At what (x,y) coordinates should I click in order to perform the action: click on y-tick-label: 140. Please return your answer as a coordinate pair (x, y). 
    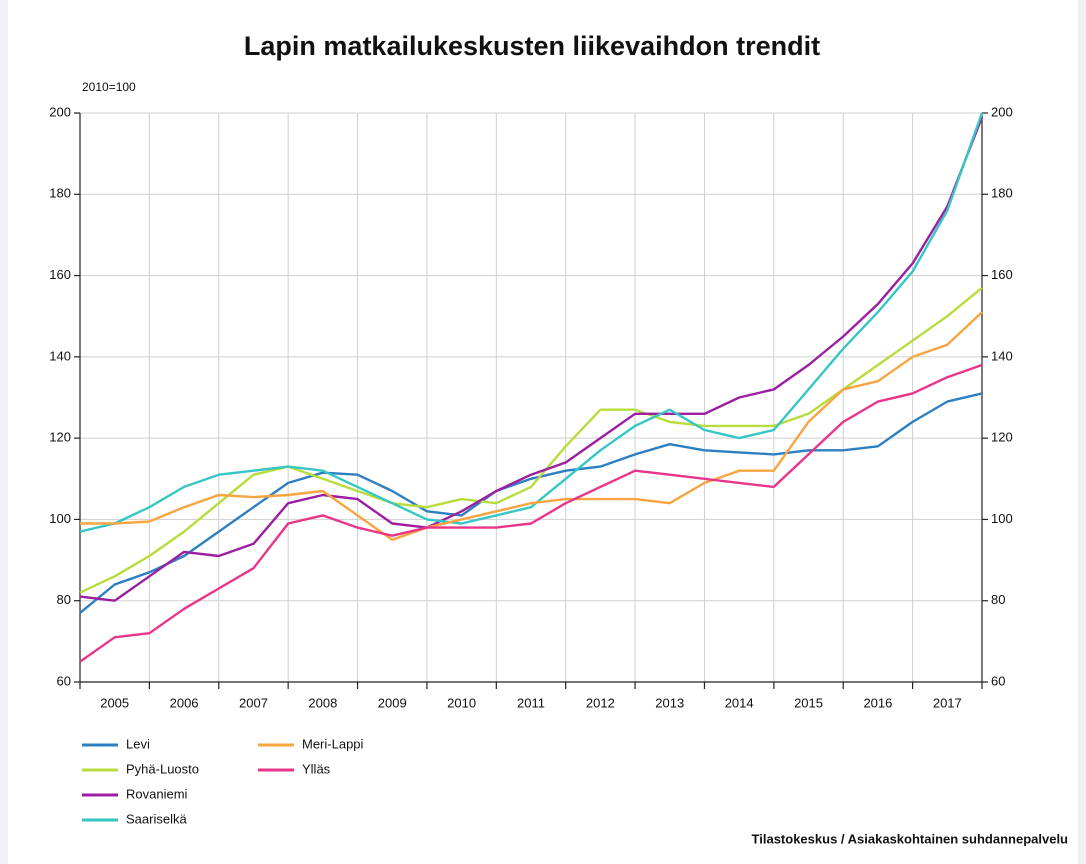
    Looking at the image, I should click on (60, 355).